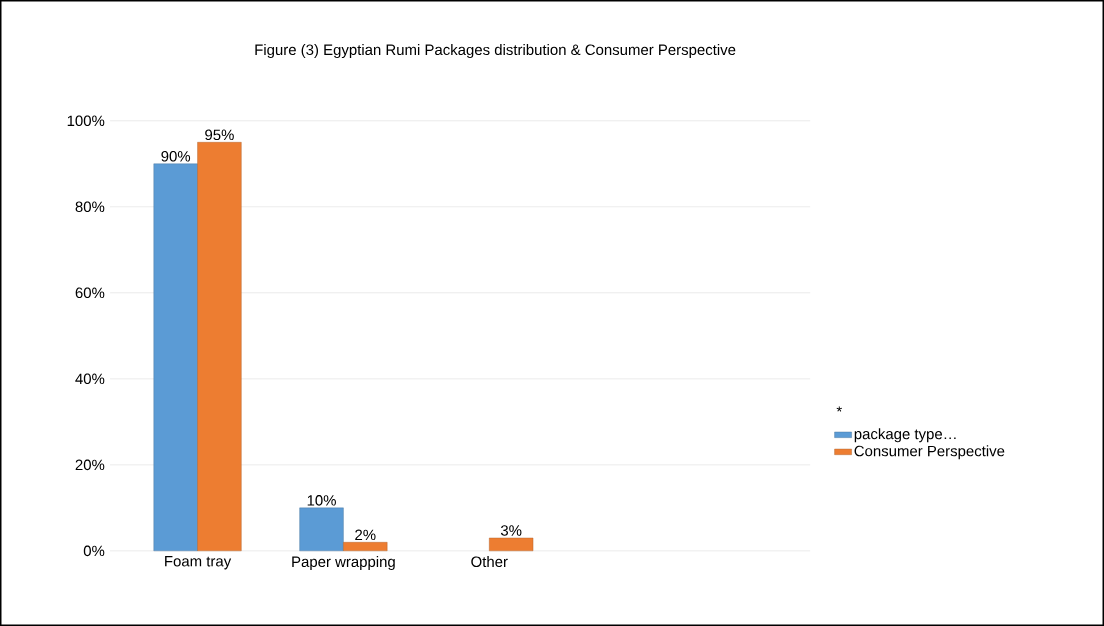 Image resolution: width=1104 pixels, height=626 pixels. I want to click on y-tick-label: 80%, so click(90, 207).